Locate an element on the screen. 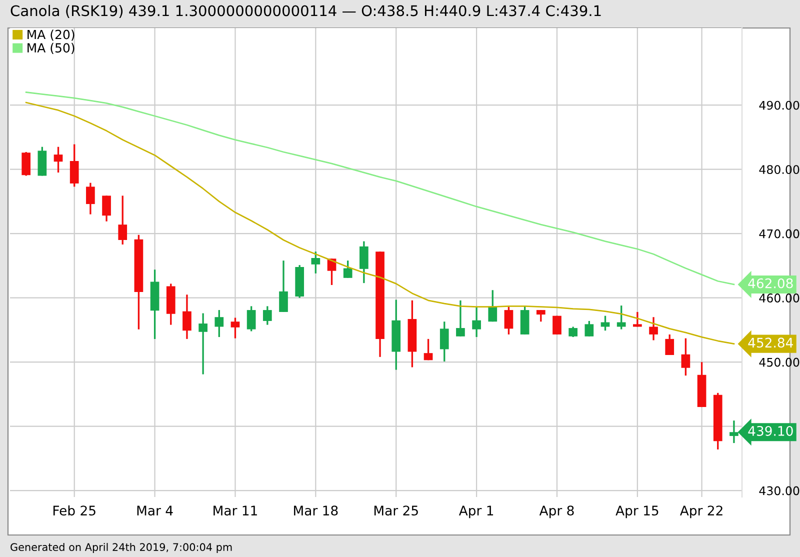 The width and height of the screenshot is (800, 557). x-tick-label: Mar 18 is located at coordinates (316, 511).